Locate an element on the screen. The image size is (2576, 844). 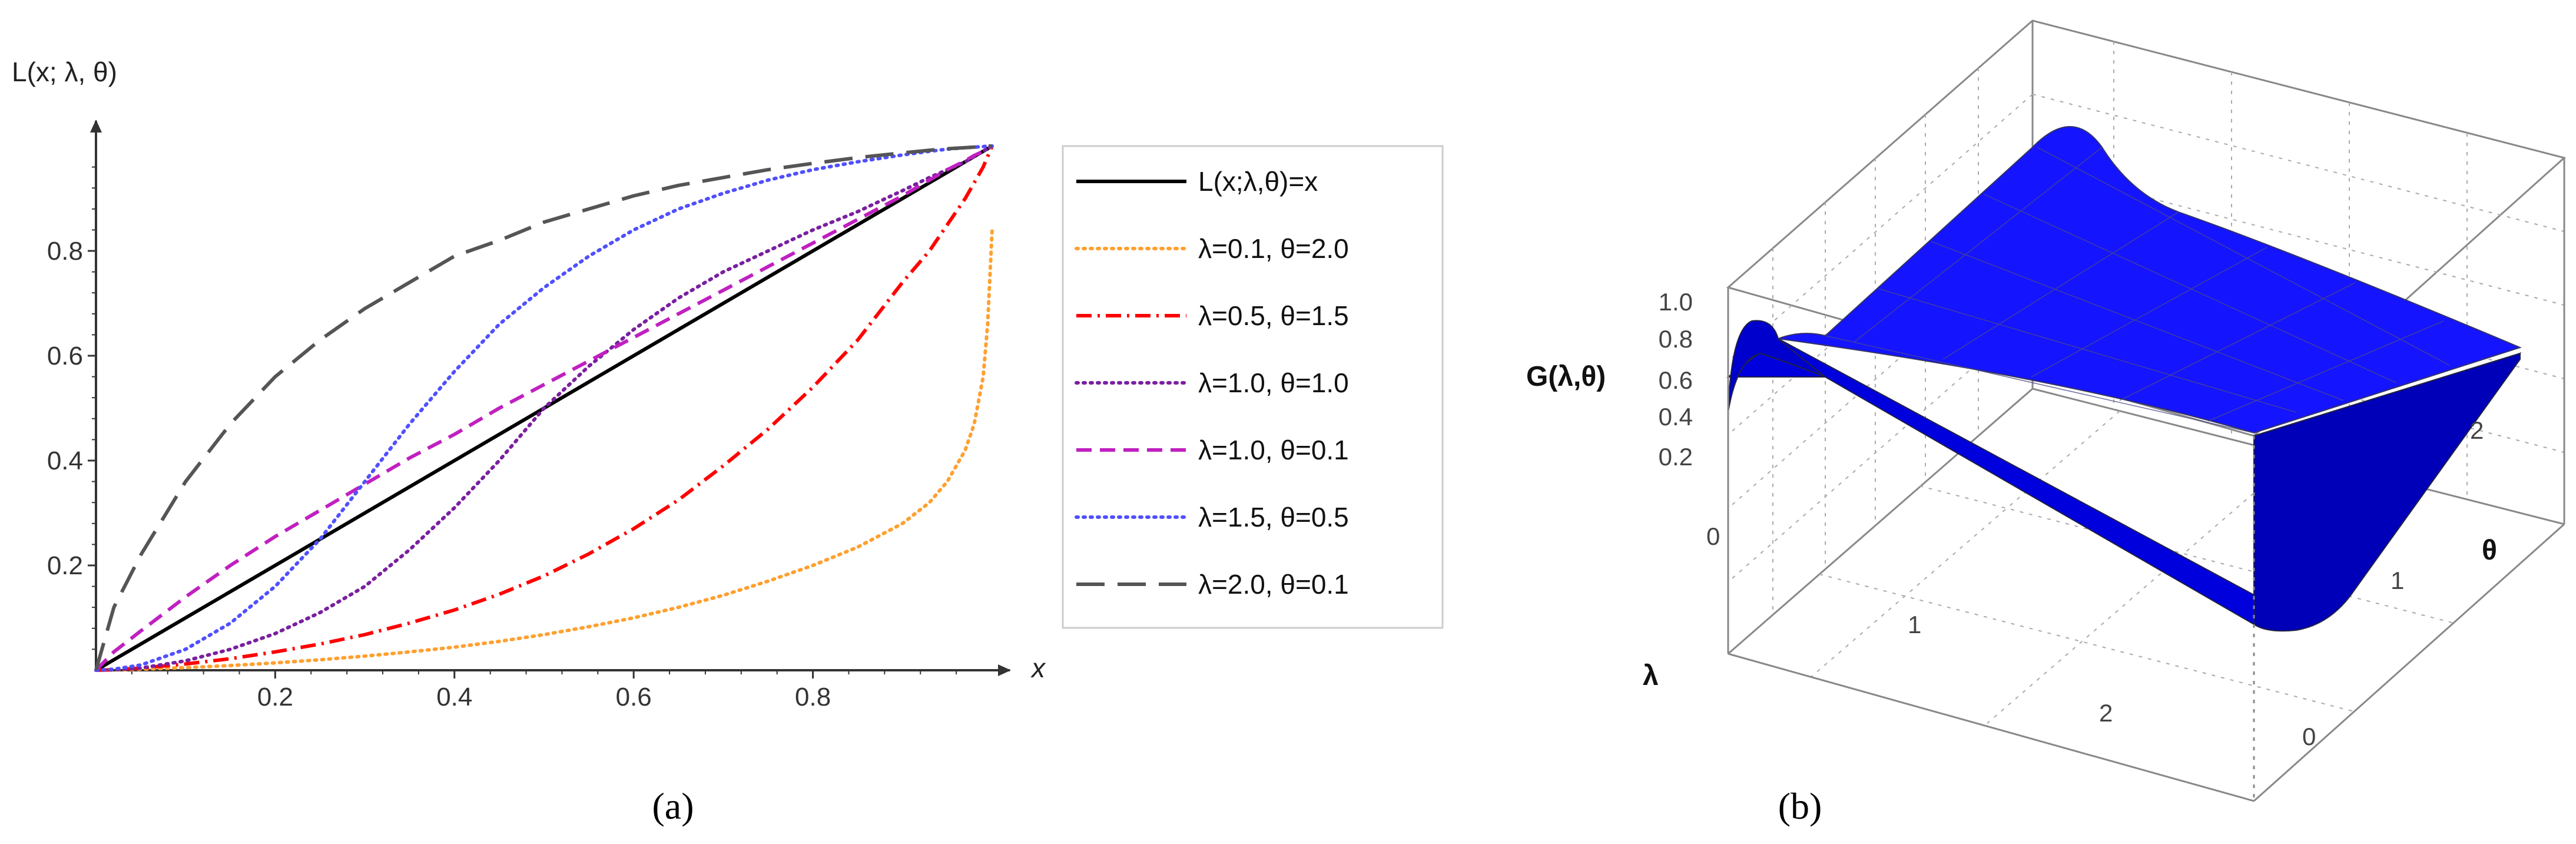
x-tick-label: 0.6 is located at coordinates (634, 697).